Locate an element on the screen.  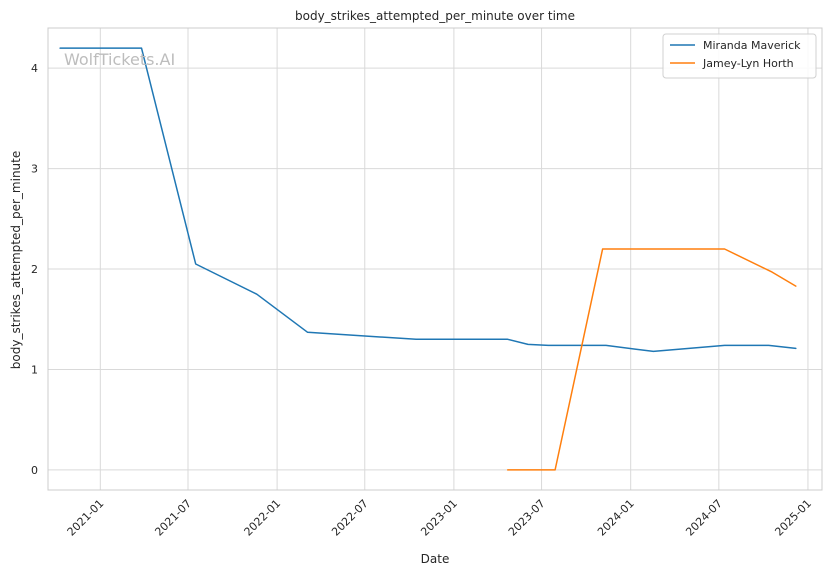
y-tick-label: 2 is located at coordinates (34, 269).